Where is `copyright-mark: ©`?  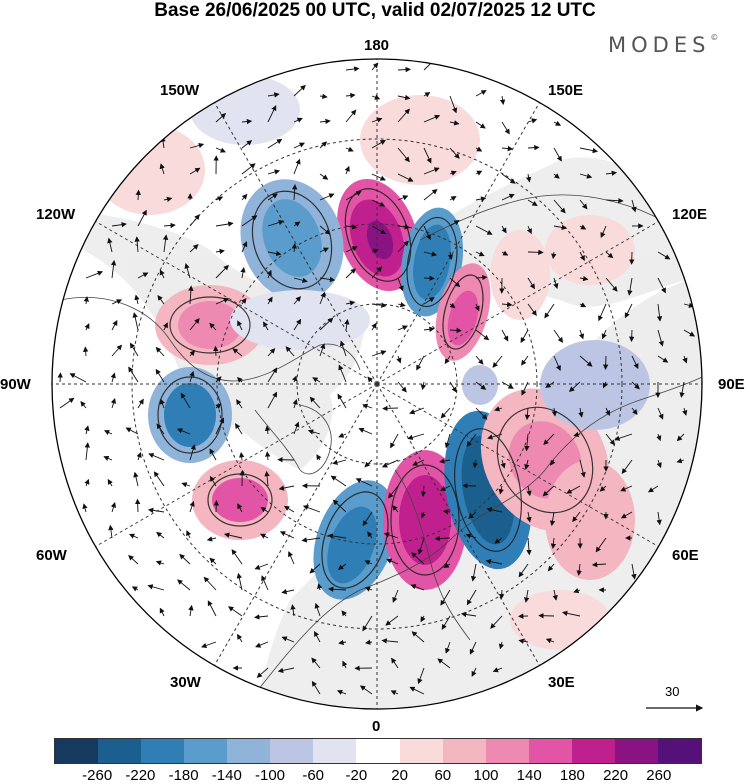
copyright-mark: © is located at coordinates (714, 37).